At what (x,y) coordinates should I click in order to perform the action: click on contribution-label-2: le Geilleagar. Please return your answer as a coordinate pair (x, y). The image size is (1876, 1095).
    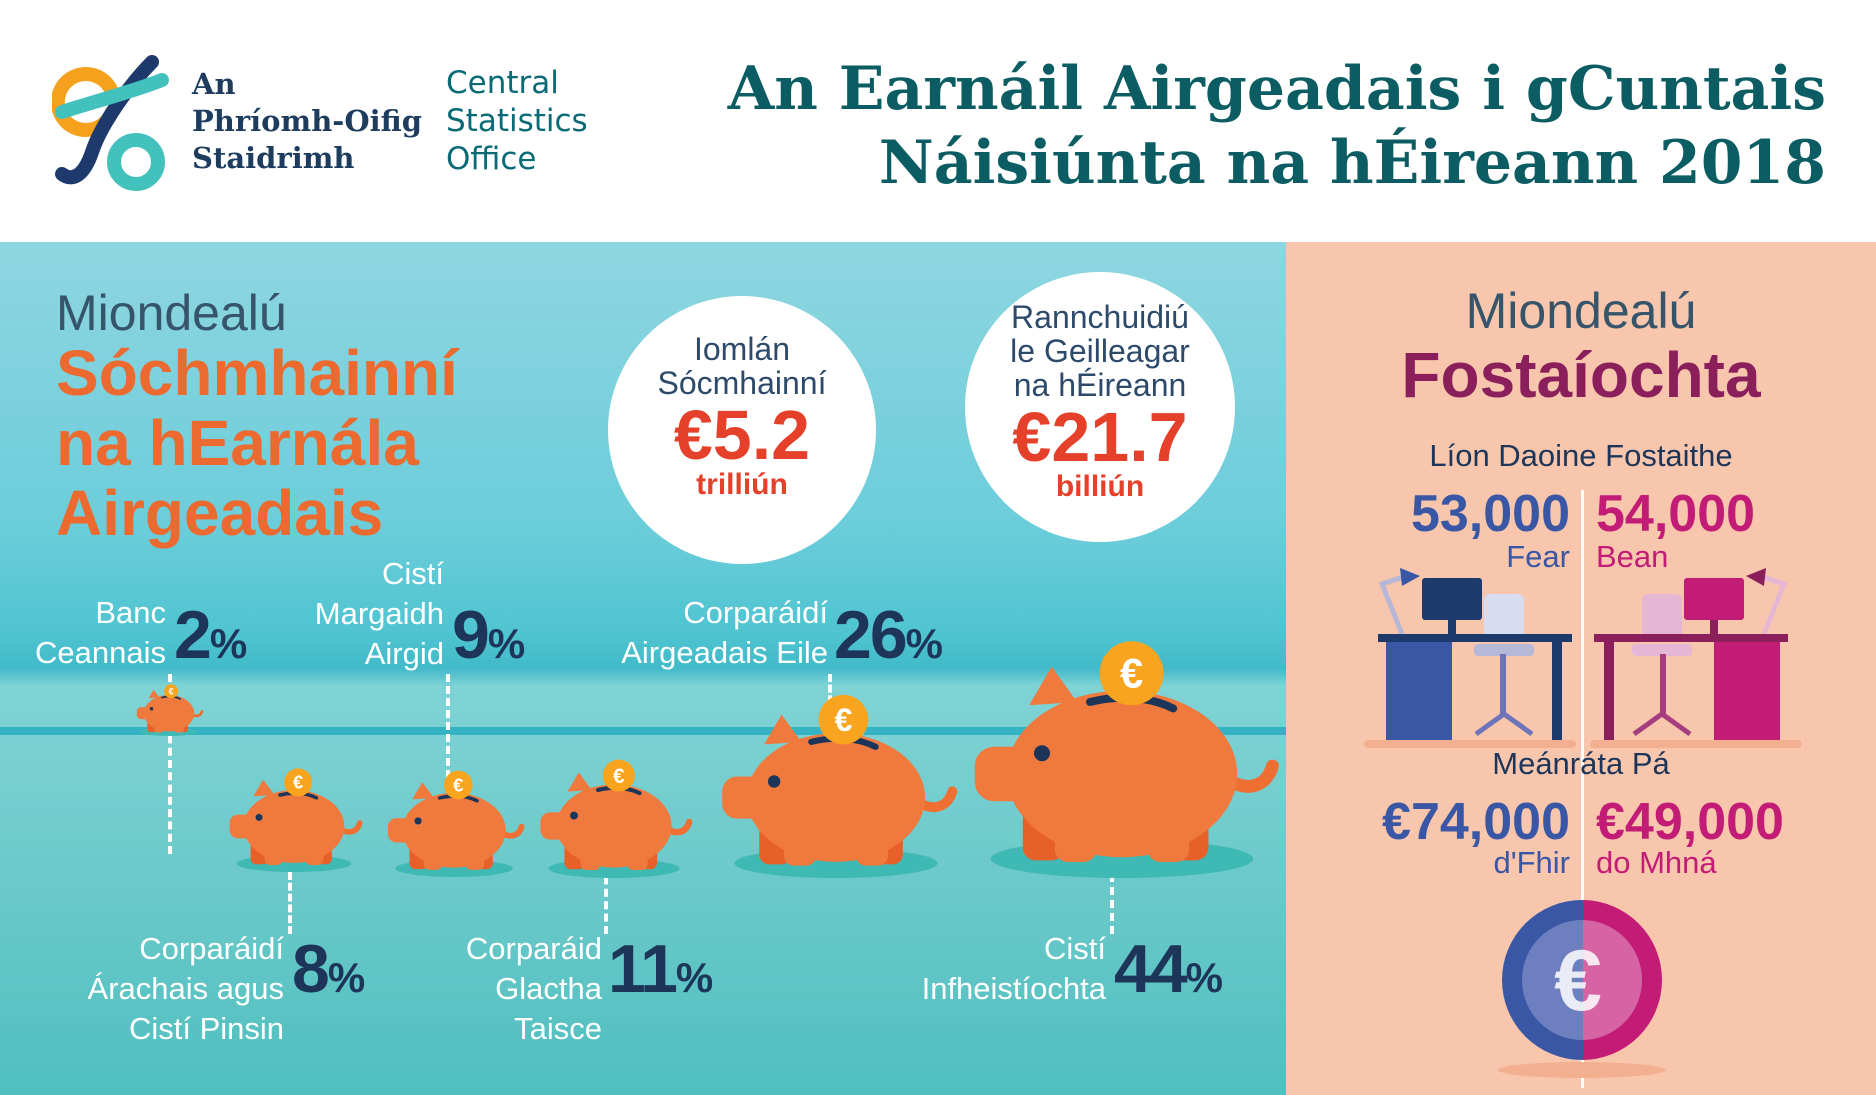
    Looking at the image, I should click on (1100, 351).